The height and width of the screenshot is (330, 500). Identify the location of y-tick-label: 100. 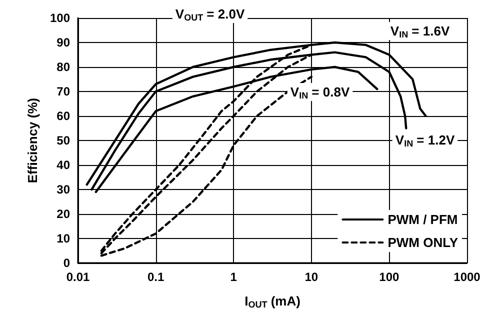
(60, 18).